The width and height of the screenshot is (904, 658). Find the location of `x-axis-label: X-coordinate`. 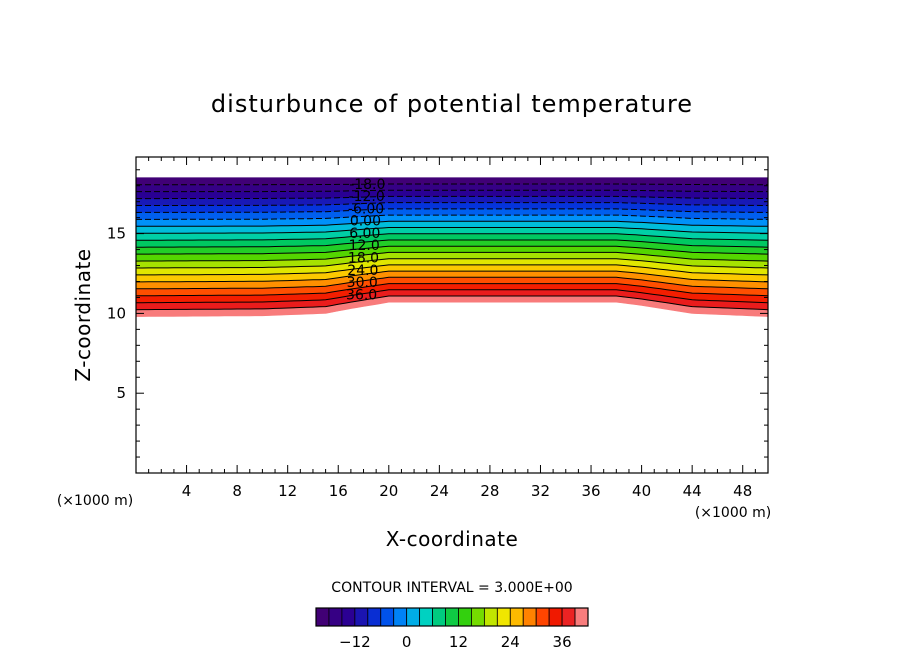

x-axis-label: X-coordinate is located at coordinates (452, 539).